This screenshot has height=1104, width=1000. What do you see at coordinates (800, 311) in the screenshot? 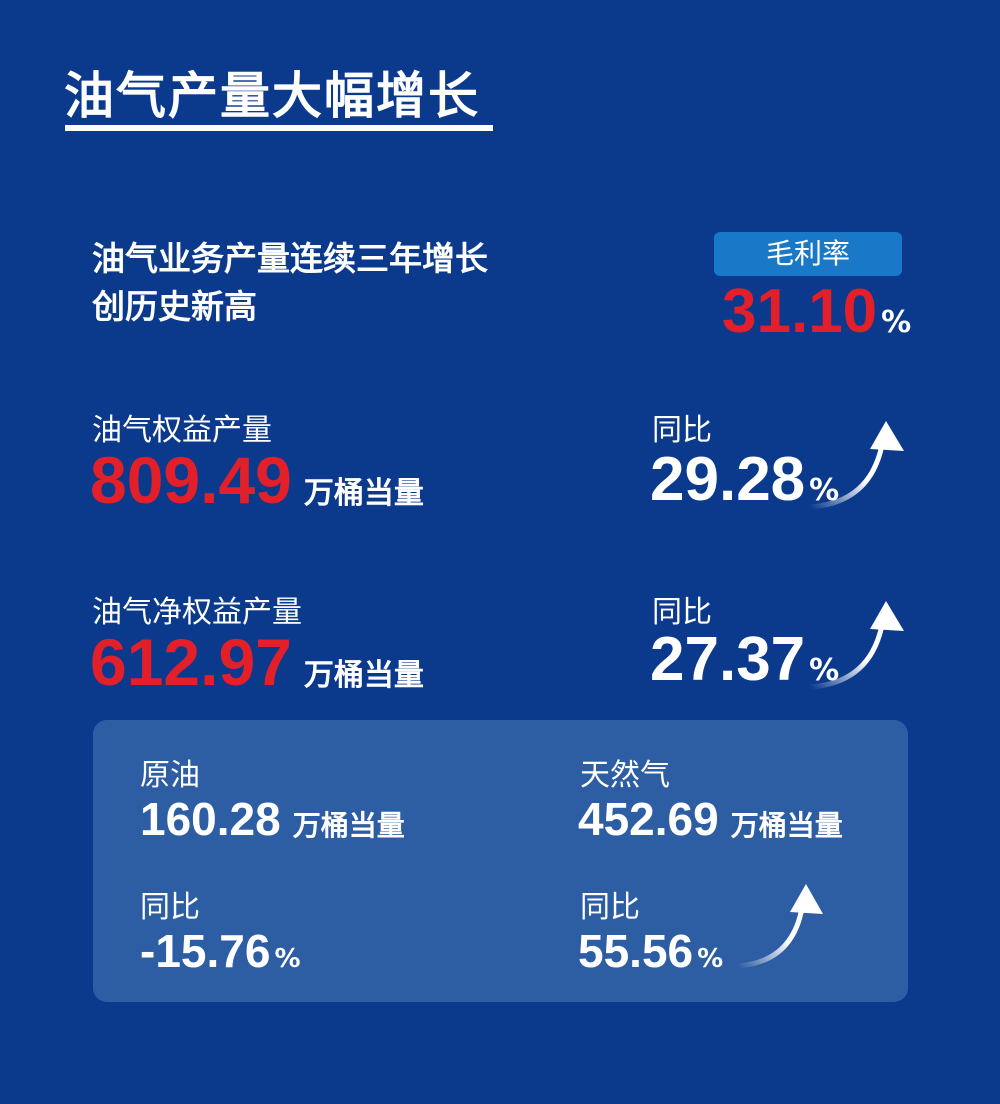
I see `gross-margin-number: 31.10` at bounding box center [800, 311].